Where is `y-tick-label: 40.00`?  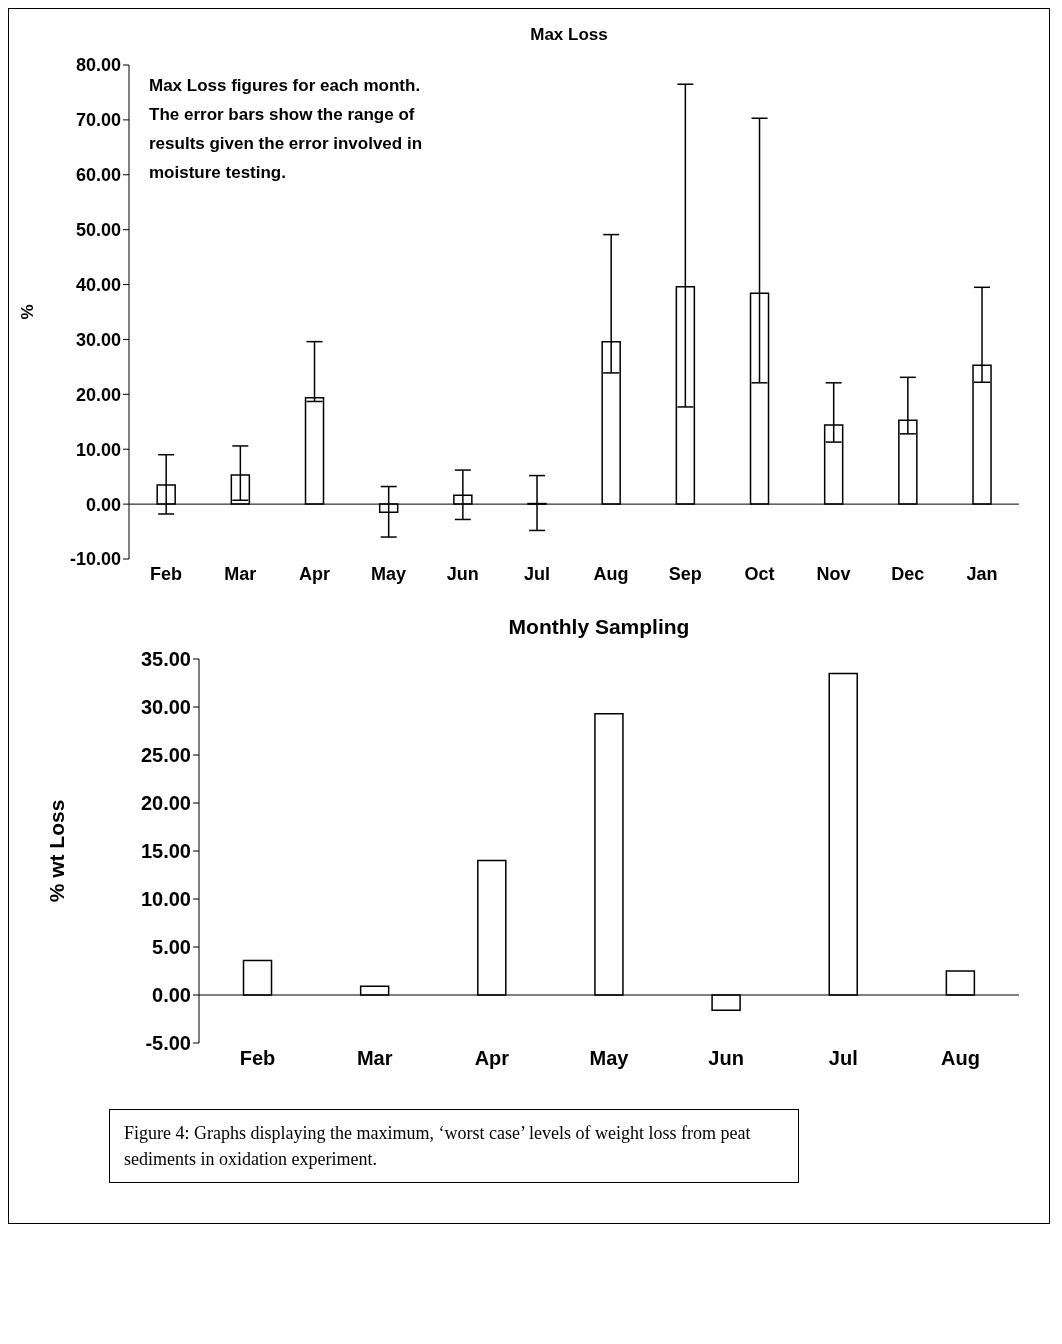 y-tick-label: 40.00 is located at coordinates (98, 284).